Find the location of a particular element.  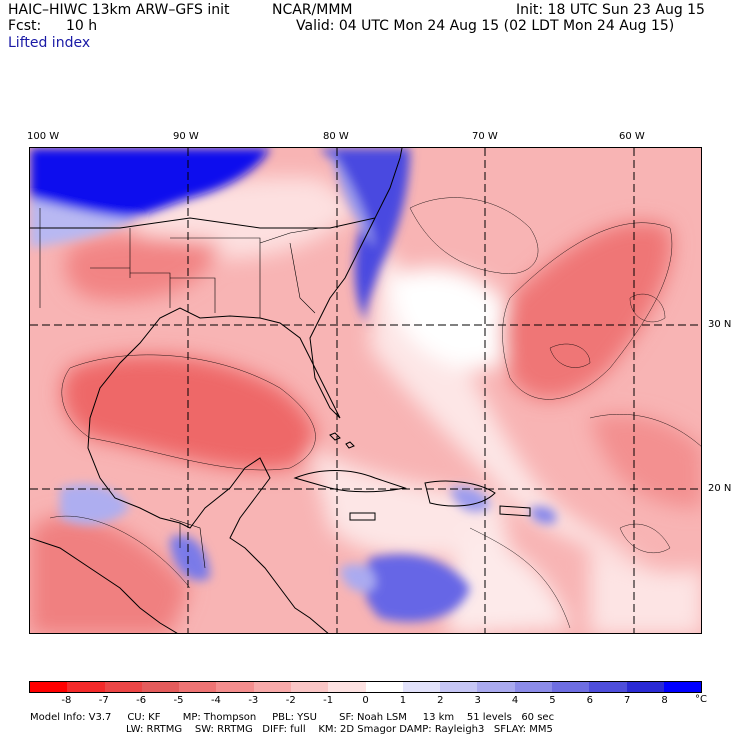

colorbar-tick-label: 6 is located at coordinates (590, 700).